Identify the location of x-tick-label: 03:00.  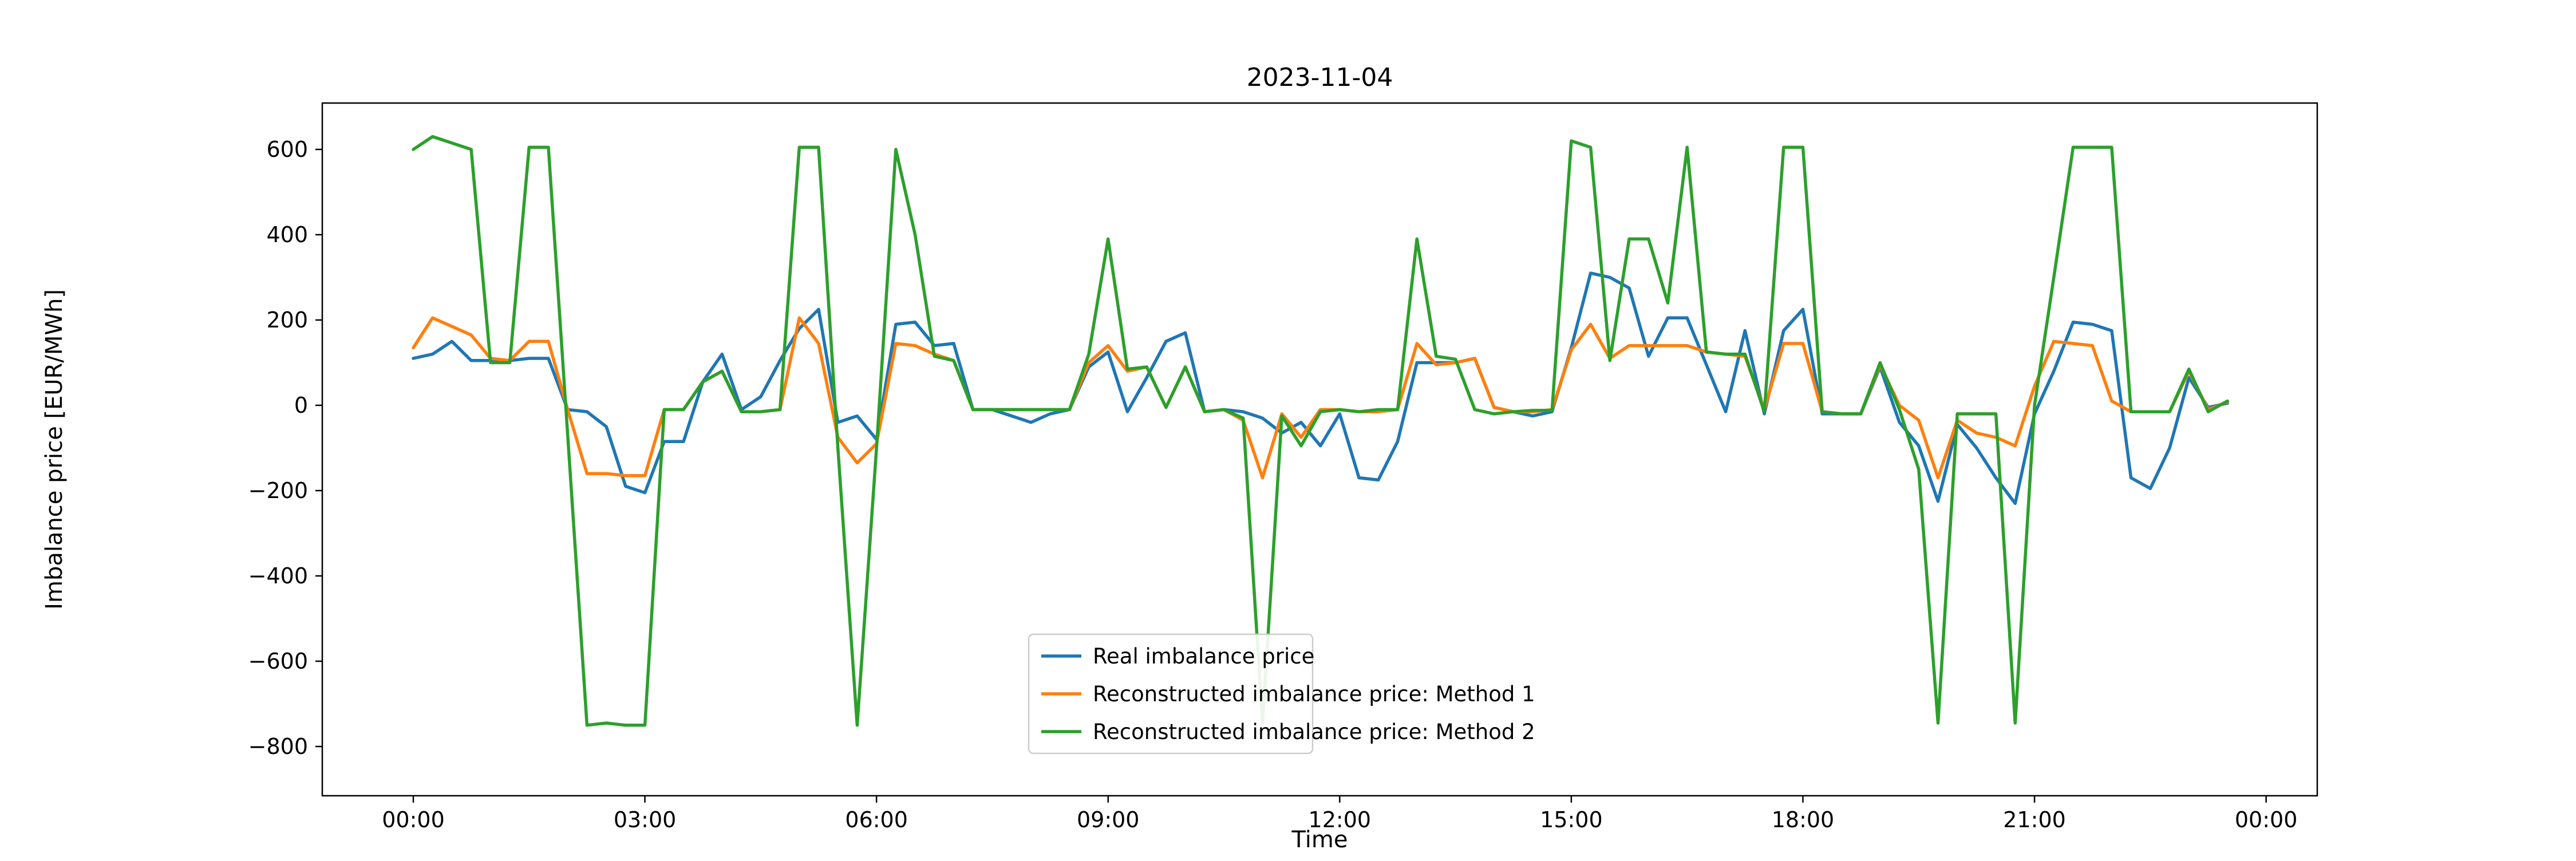
(645, 819).